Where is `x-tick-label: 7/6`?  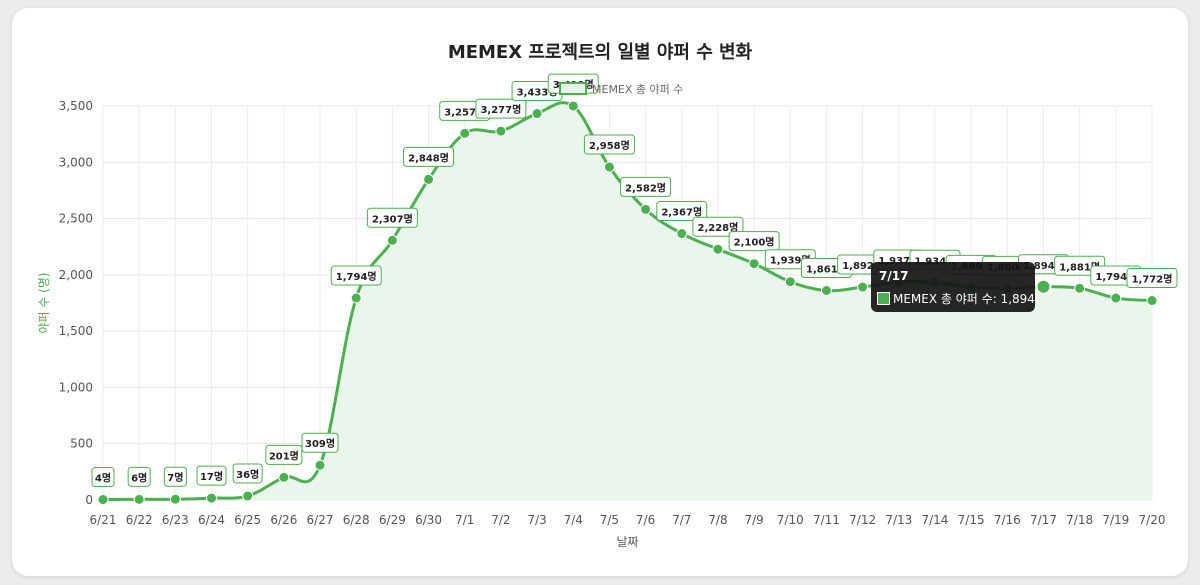 x-tick-label: 7/6 is located at coordinates (645, 520).